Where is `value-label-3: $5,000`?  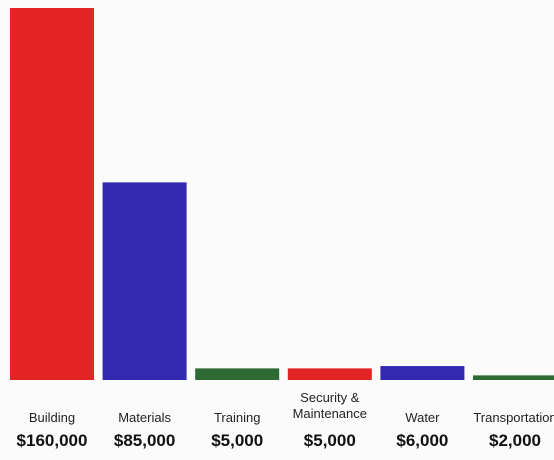
value-label-3: $5,000 is located at coordinates (330, 440).